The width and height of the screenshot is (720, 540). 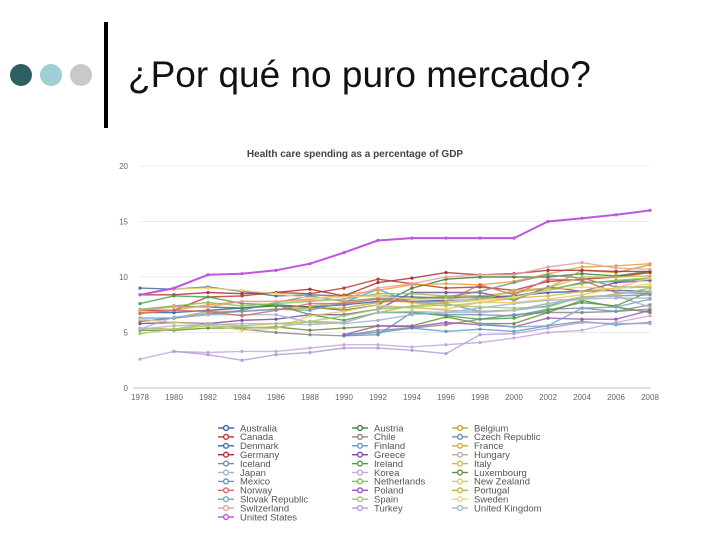 I want to click on legend-label-ireland: Ireland, so click(x=388, y=464).